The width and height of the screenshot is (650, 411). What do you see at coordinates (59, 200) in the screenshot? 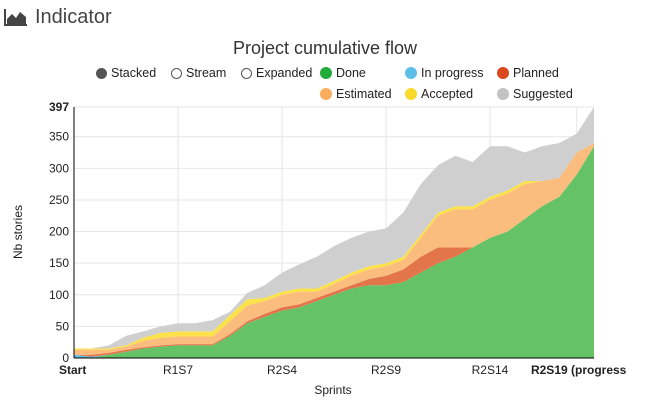
I see `y-tick-label: 250` at bounding box center [59, 200].